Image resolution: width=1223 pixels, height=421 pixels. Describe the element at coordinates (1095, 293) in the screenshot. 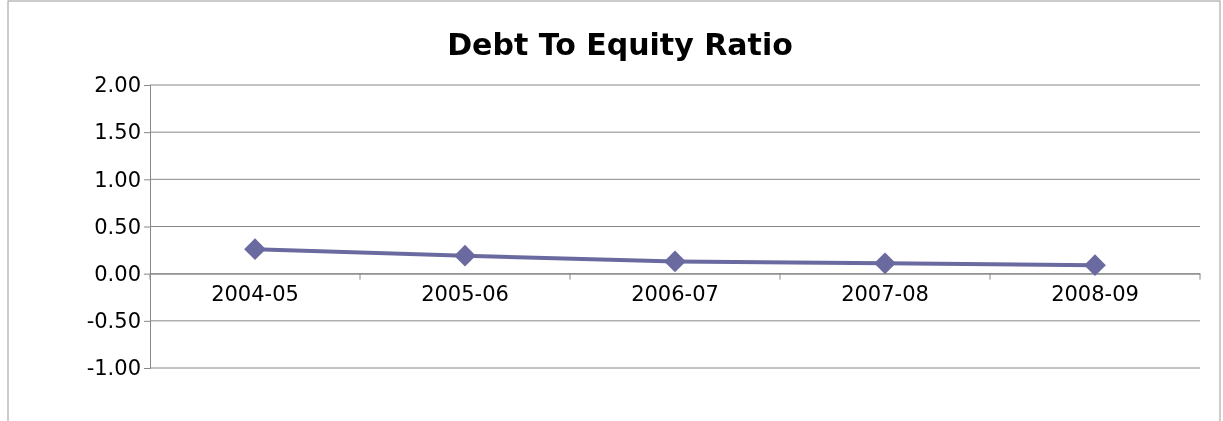

I see `x-tick-label: 2008-09` at that location.